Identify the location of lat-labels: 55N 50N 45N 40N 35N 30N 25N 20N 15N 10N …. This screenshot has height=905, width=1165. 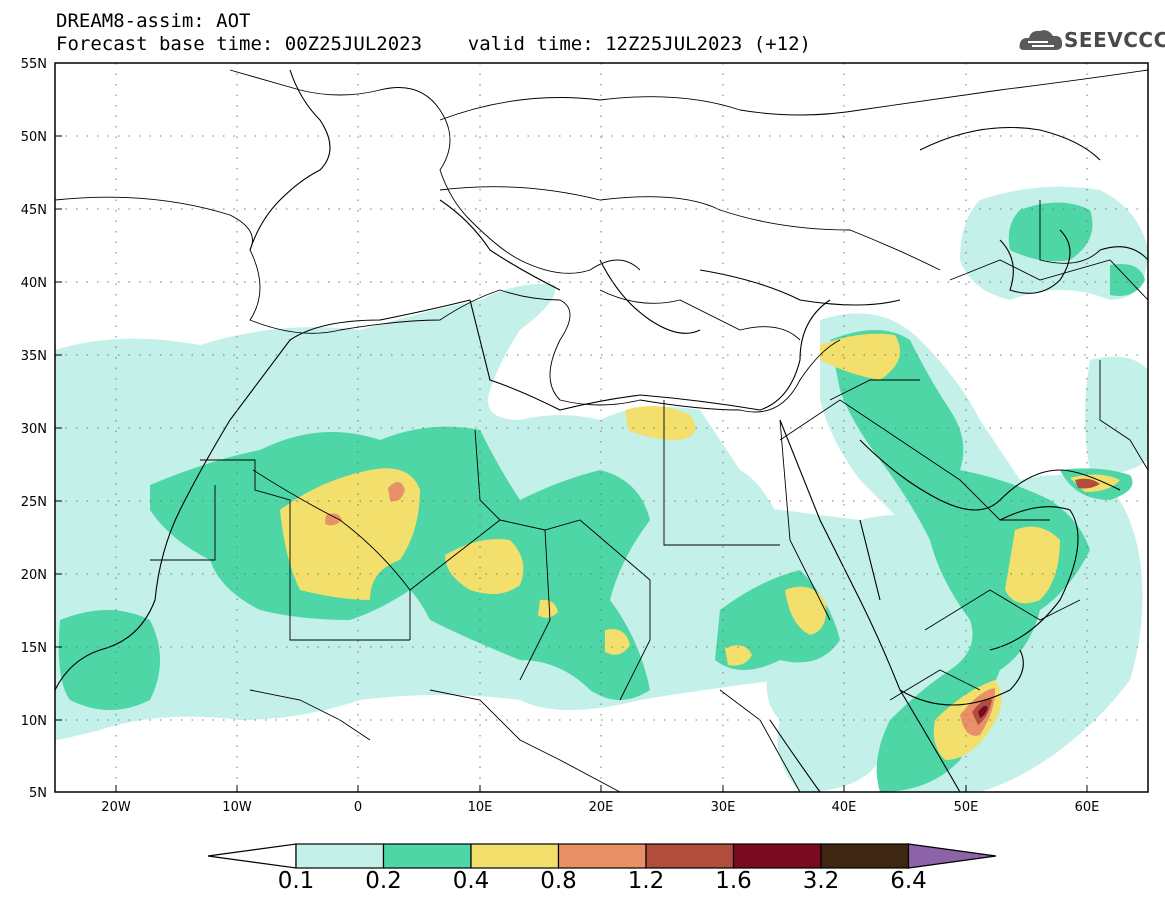
(34, 429).